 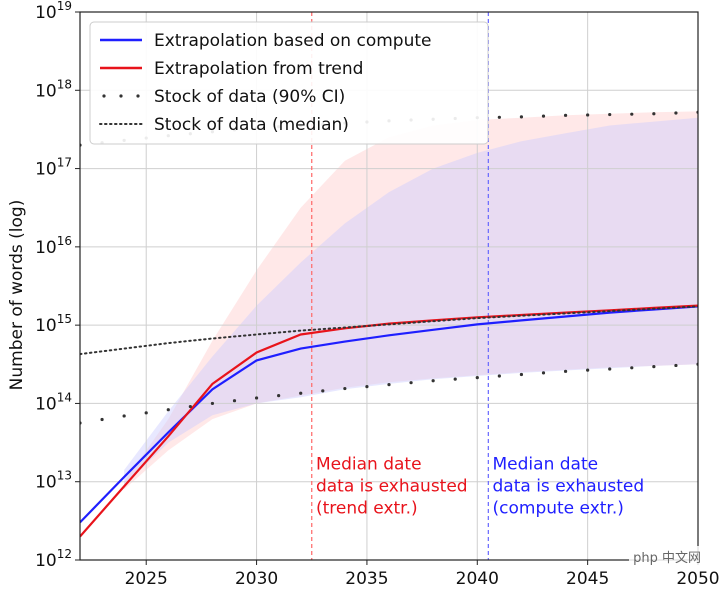 What do you see at coordinates (53, 324) in the screenshot?
I see `y-tick-label-15: 1015` at bounding box center [53, 324].